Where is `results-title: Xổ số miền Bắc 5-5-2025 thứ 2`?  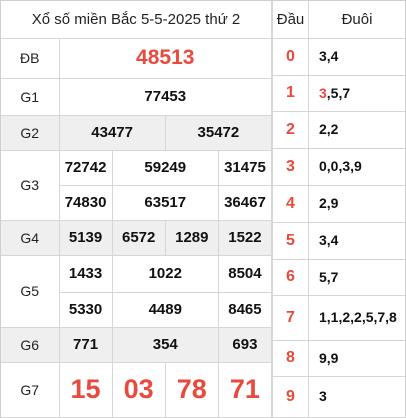 results-title: Xổ số miền Bắc 5-5-2025 thứ 2 is located at coordinates (136, 20).